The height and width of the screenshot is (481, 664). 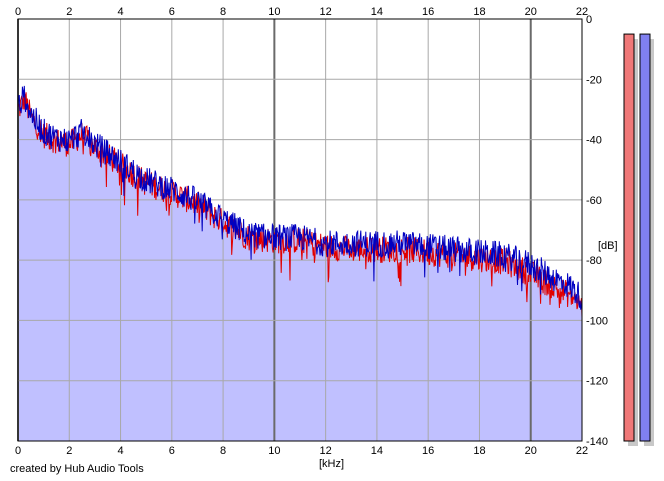 I want to click on y-tick-label: -100, so click(x=597, y=321).